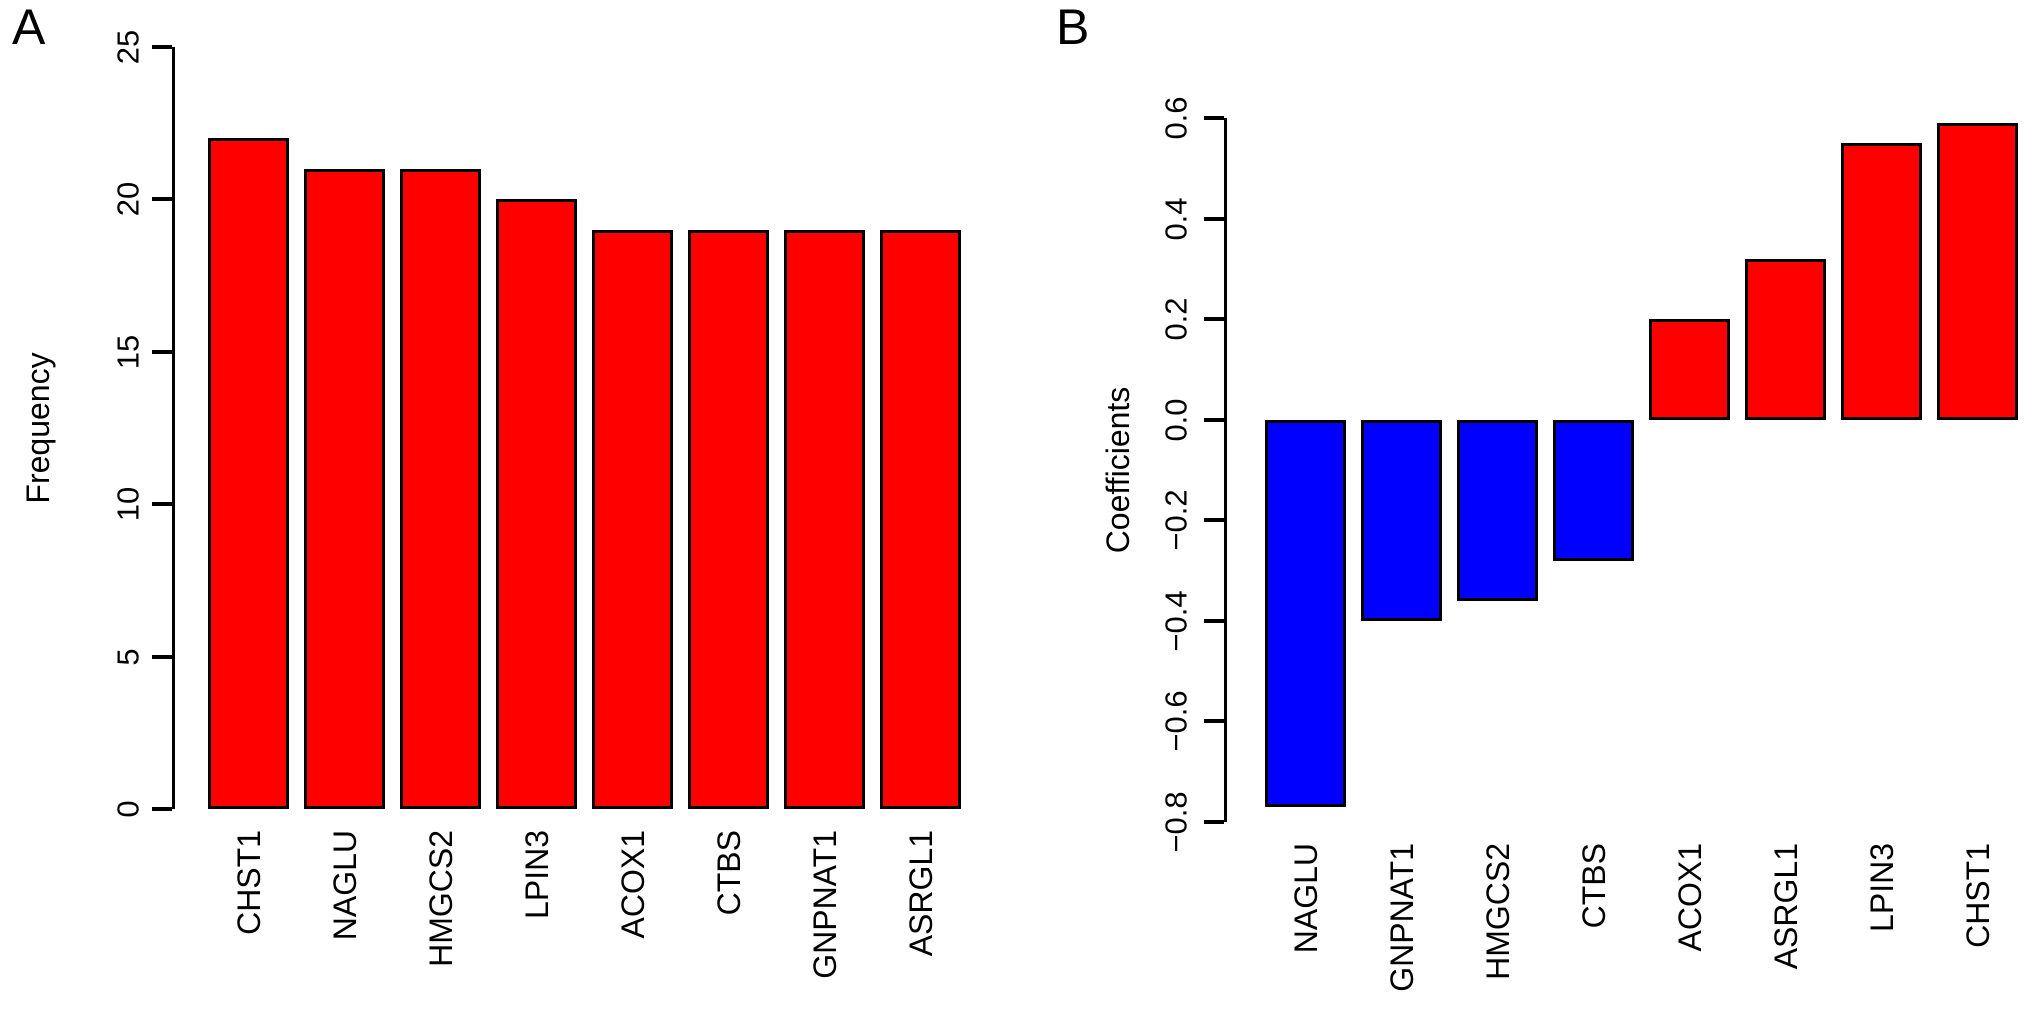 This screenshot has width=2032, height=1010. I want to click on y-tick-label-0.4: 0.4, so click(1176, 219).